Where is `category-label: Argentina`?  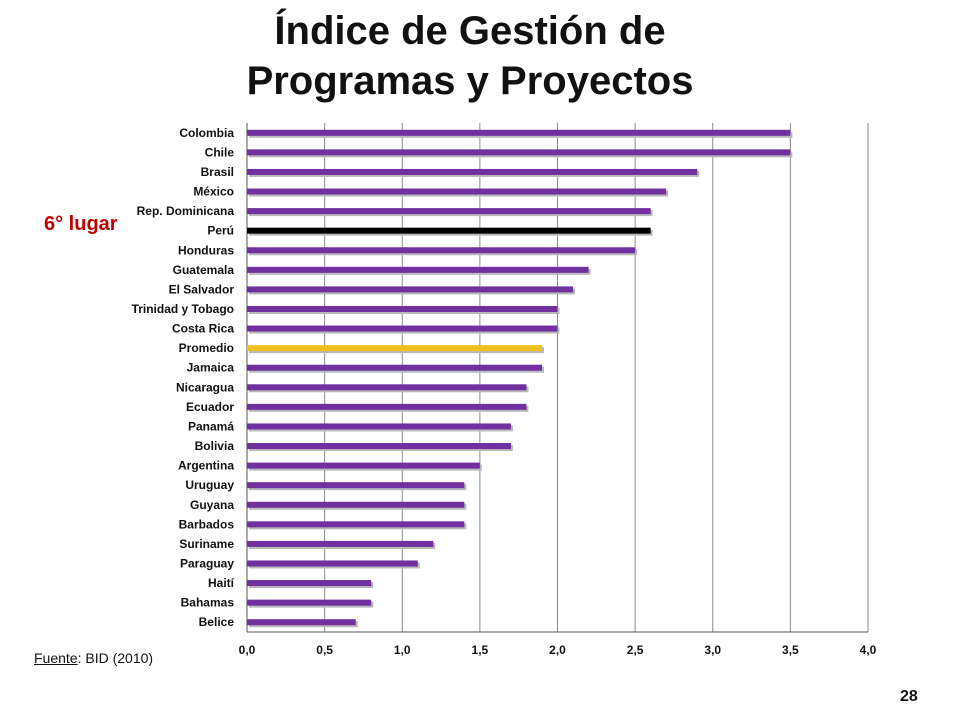
category-label: Argentina is located at coordinates (206, 466).